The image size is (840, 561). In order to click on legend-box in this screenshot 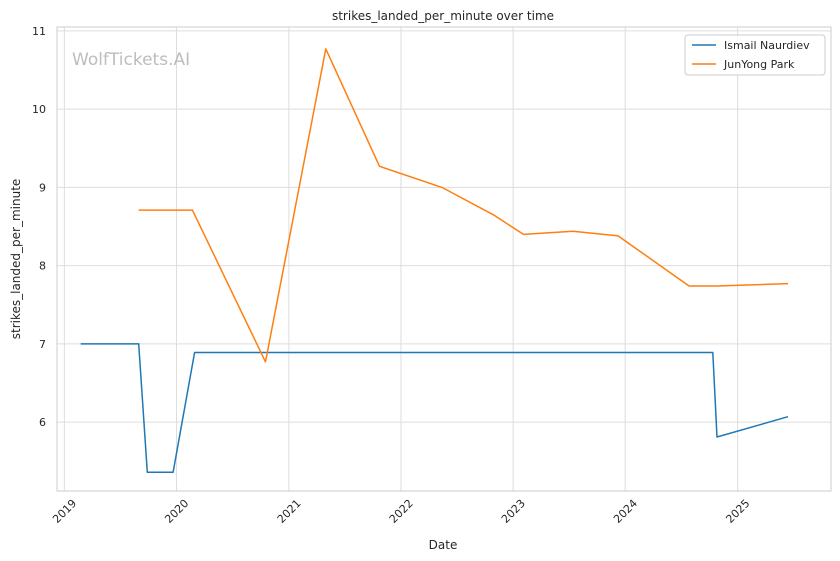, I will do `click(755, 55)`.